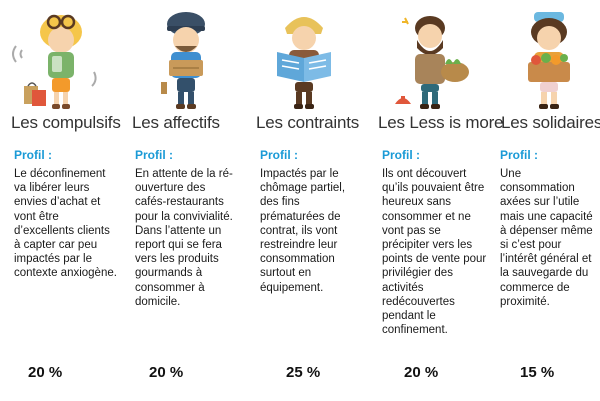 The width and height of the screenshot is (600, 401). What do you see at coordinates (183, 60) in the screenshot?
I see `food-carrier-character-illustration` at bounding box center [183, 60].